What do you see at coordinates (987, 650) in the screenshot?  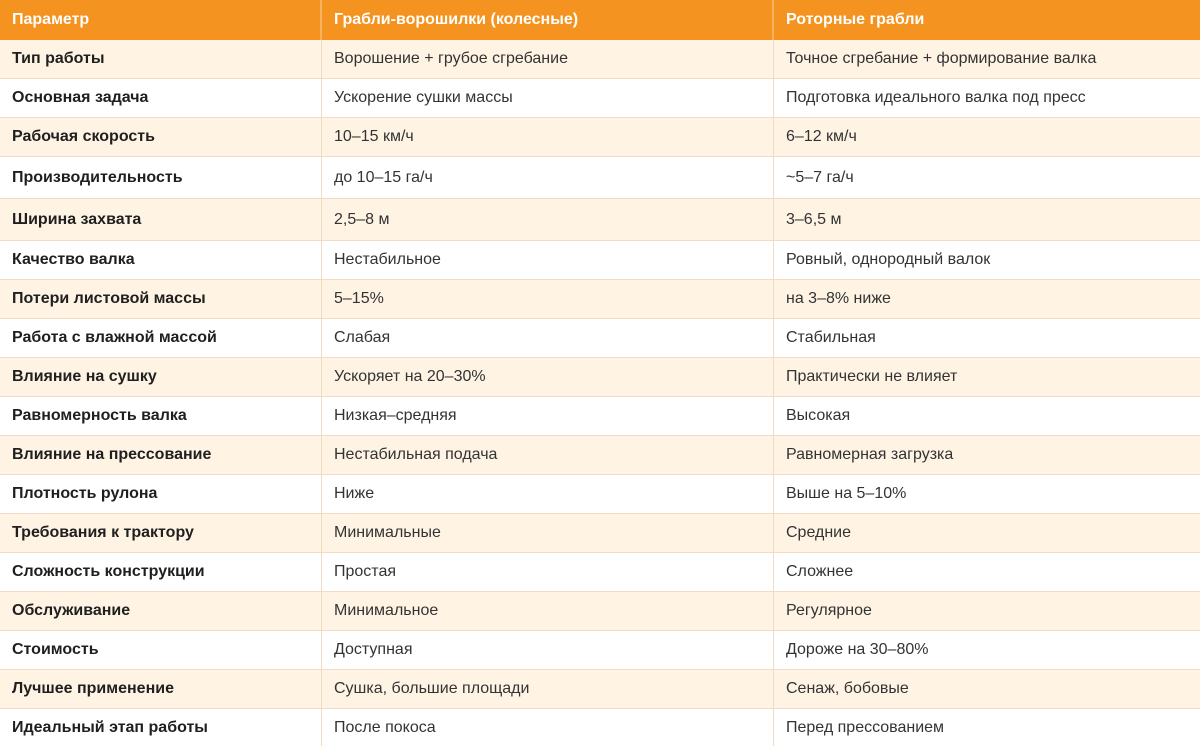 I see `row-rotary-rakes-value: Дороже на 30–80%` at bounding box center [987, 650].